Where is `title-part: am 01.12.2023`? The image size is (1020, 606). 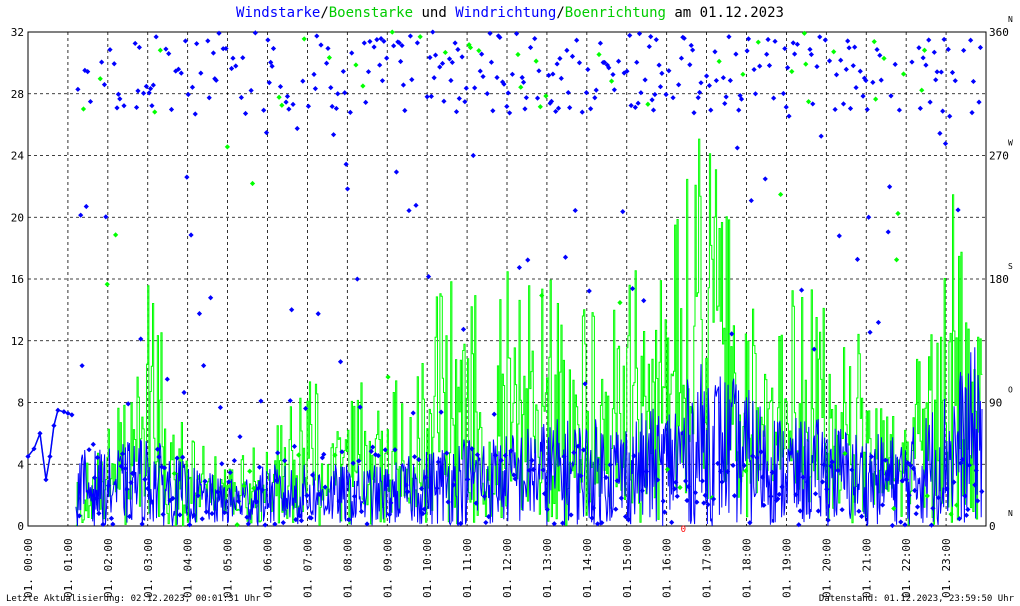 title-part: am 01.12.2023 is located at coordinates (725, 13).